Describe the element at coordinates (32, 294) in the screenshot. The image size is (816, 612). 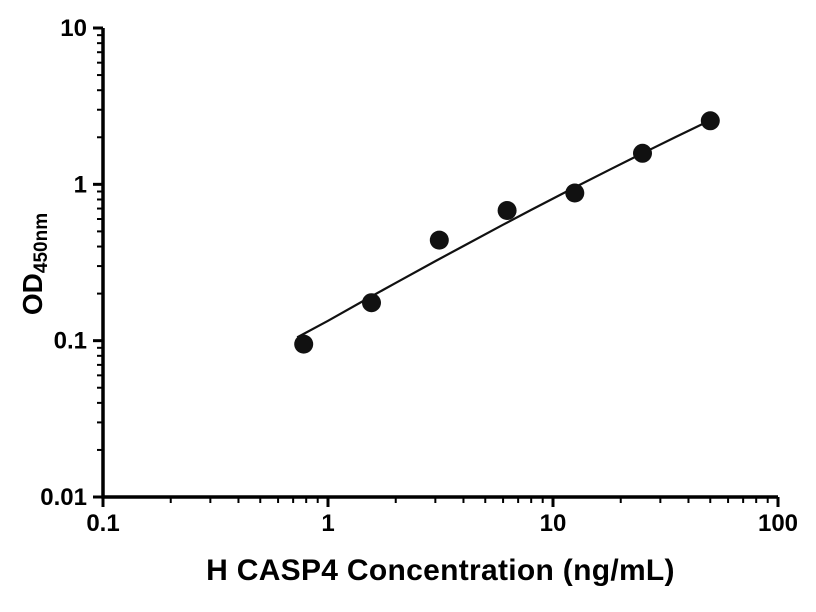
I see `y-axis-title-main: OD` at that location.